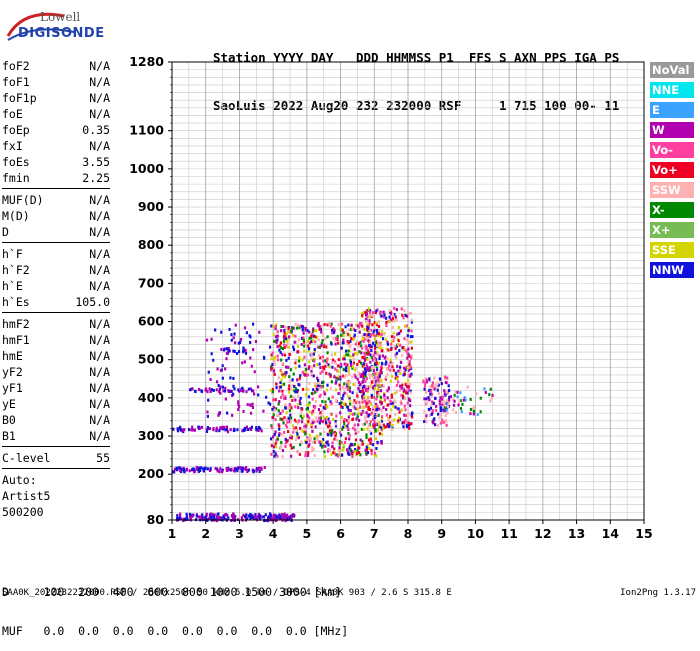 The height and width of the screenshot is (651, 700). What do you see at coordinates (96, 130) in the screenshot?
I see `param-value: 0.35` at bounding box center [96, 130].